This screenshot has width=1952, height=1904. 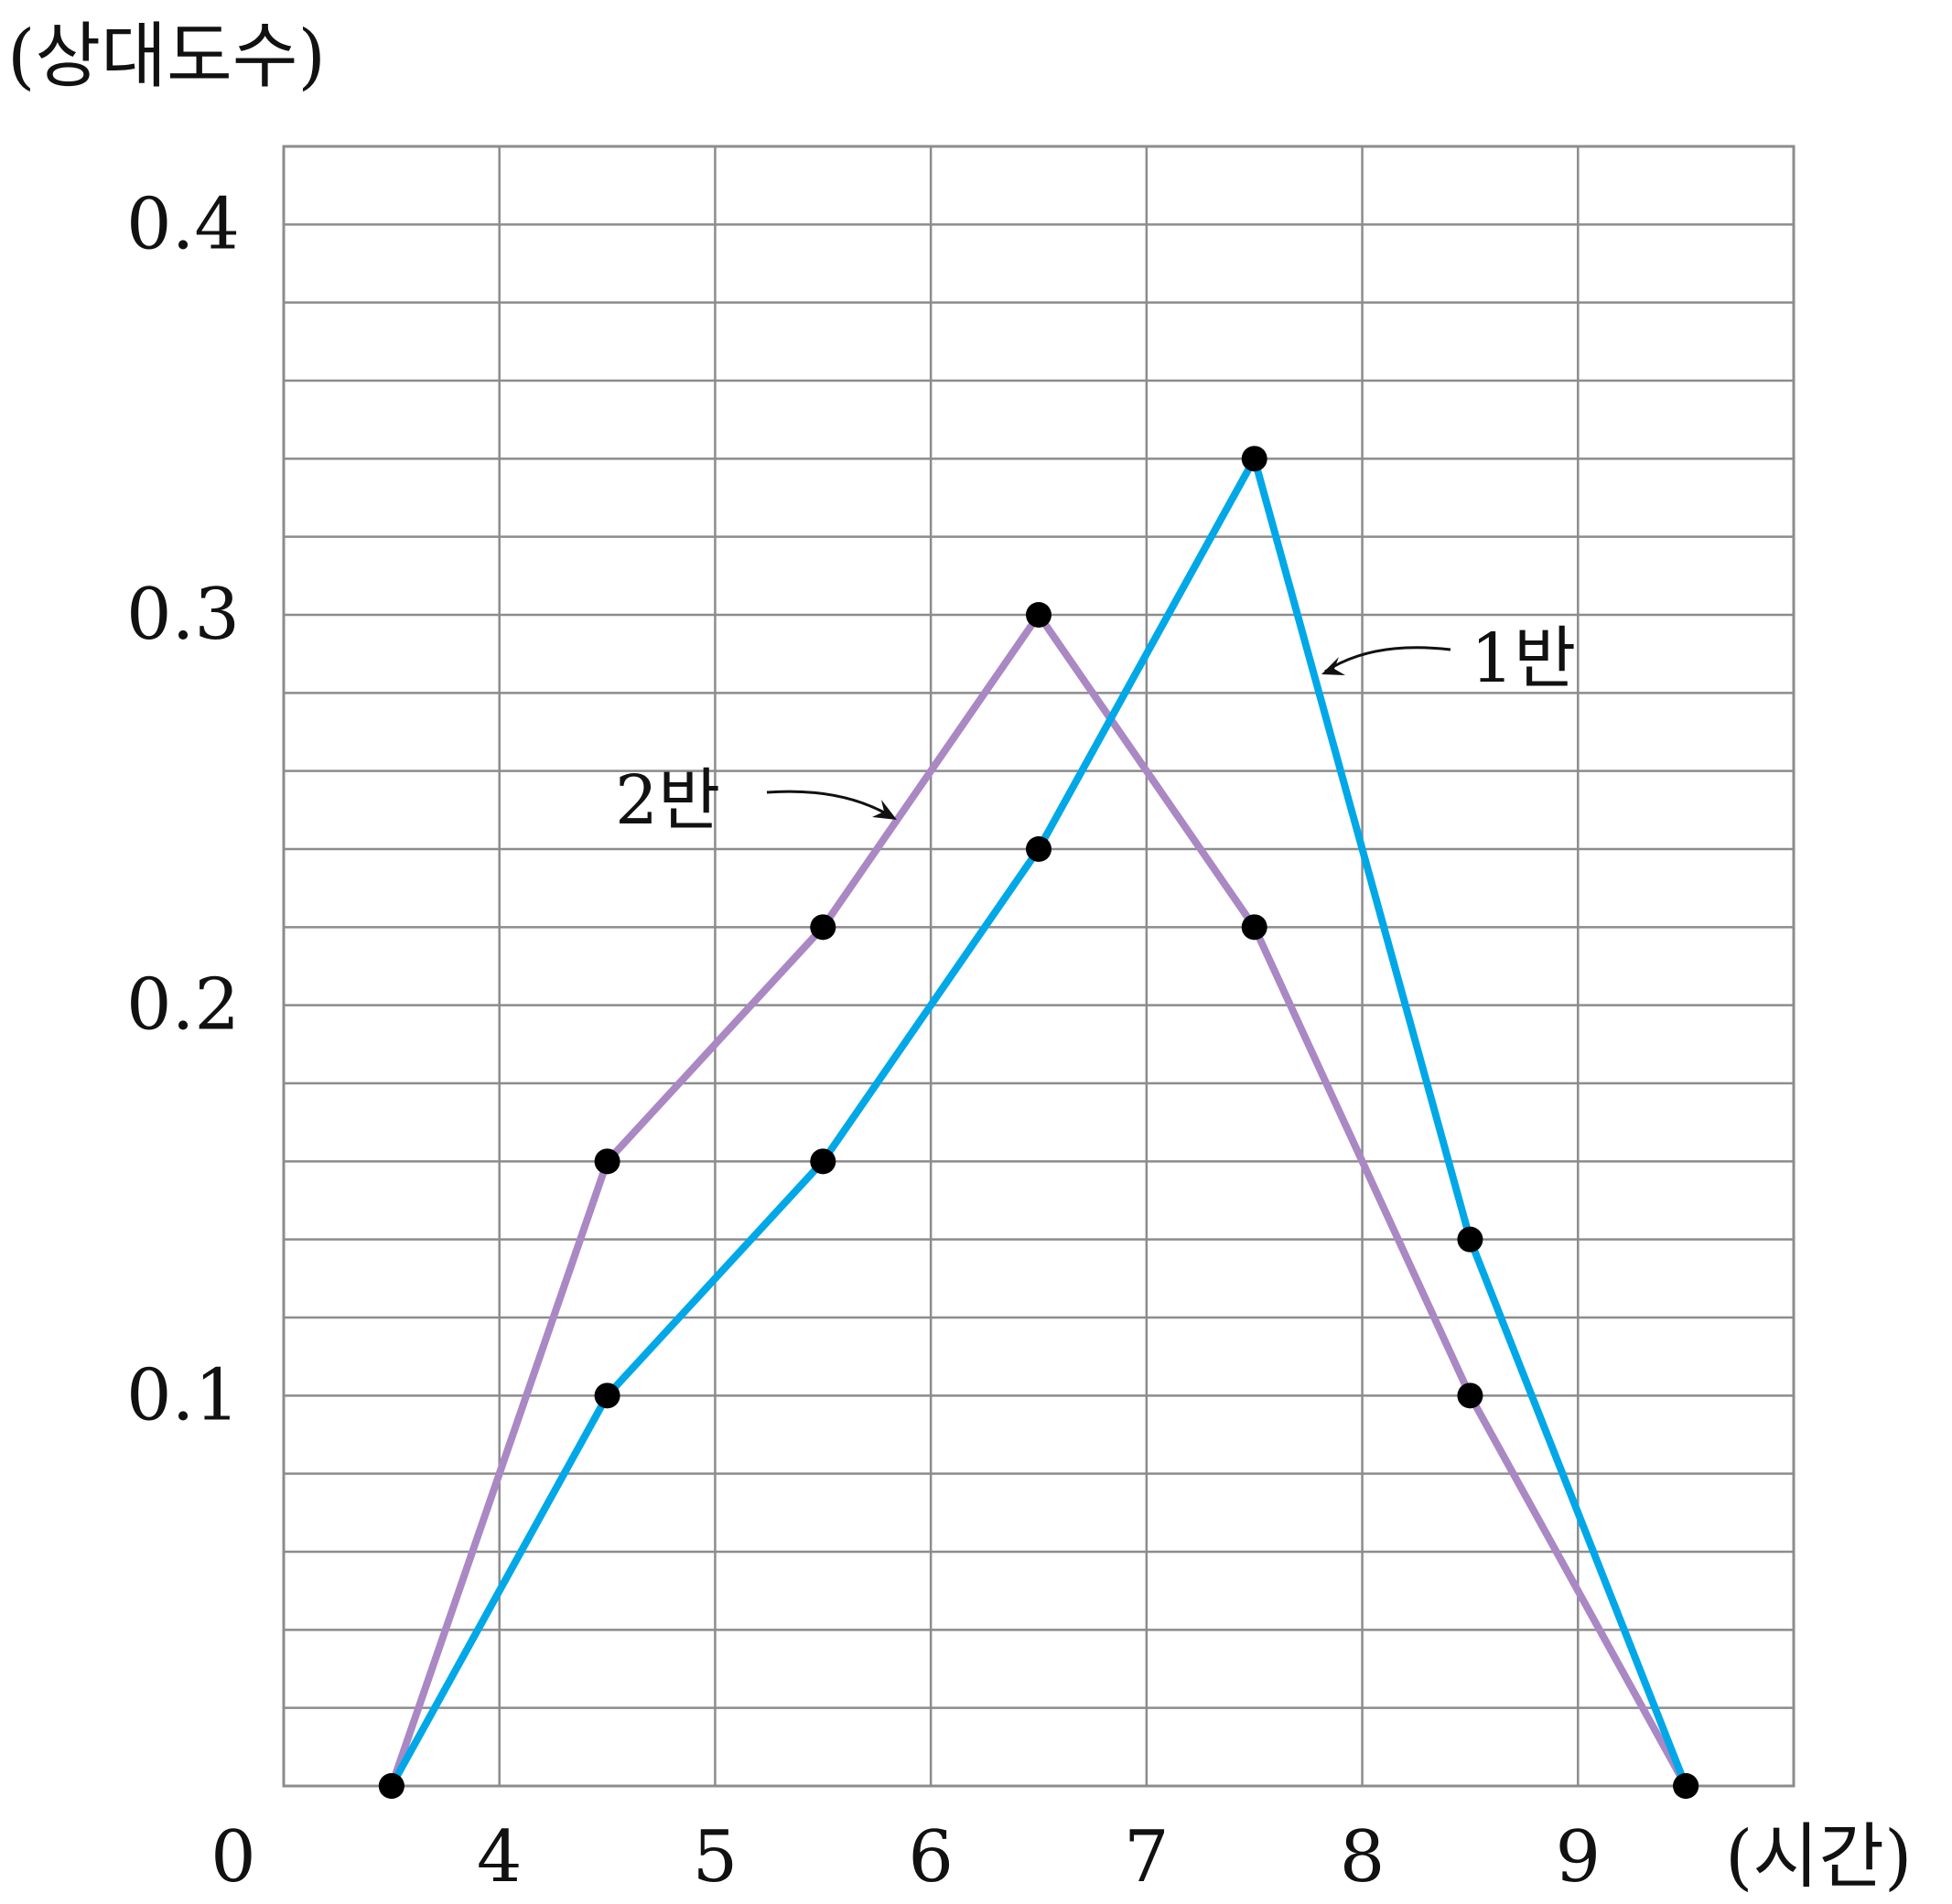 I want to click on x-tick-labels: 4 5 6 7 8 9, so click(x=1039, y=1857).